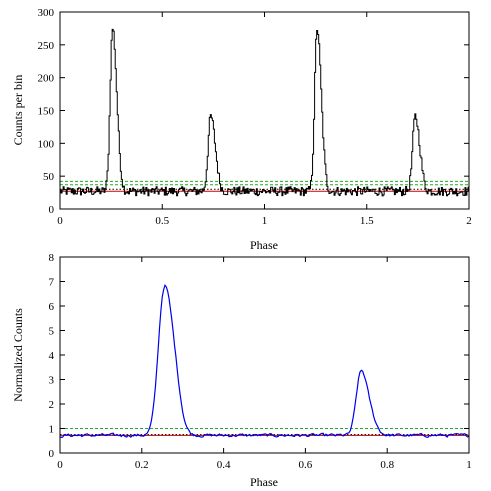 The width and height of the screenshot is (491, 491). What do you see at coordinates (306, 465) in the screenshot?
I see `bottom-x-tick-label: 0.6` at bounding box center [306, 465].